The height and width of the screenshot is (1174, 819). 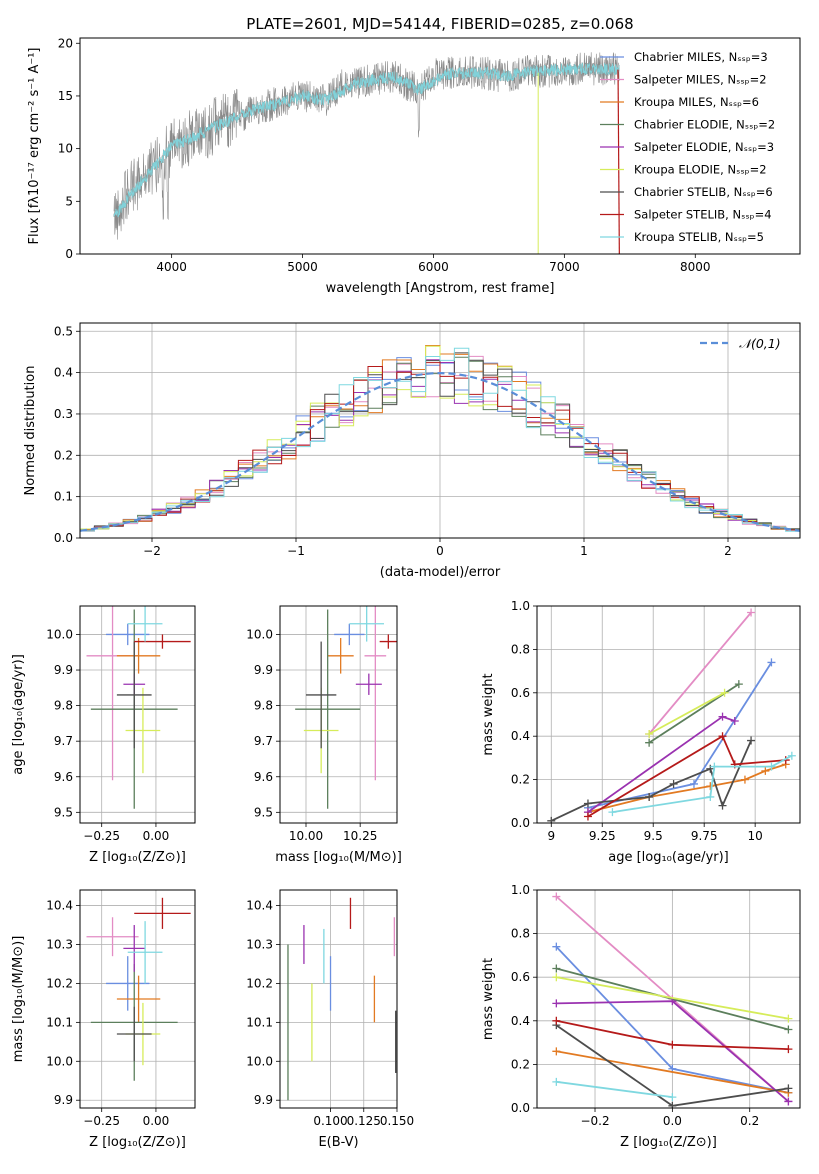 I want to click on gaussian-reference-curve, so click(x=440, y=451).